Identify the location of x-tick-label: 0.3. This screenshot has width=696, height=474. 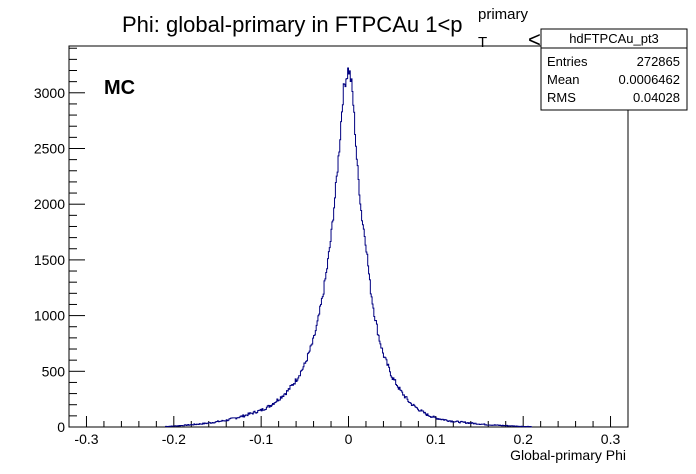
(611, 439).